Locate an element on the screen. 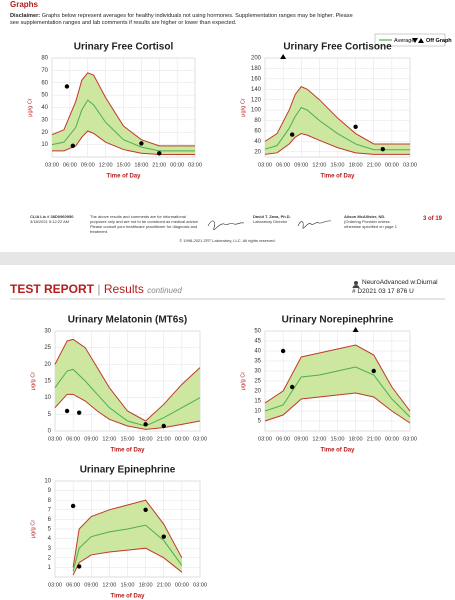 This screenshot has width=455, height=600. y-tick-label: 25 is located at coordinates (47, 348).